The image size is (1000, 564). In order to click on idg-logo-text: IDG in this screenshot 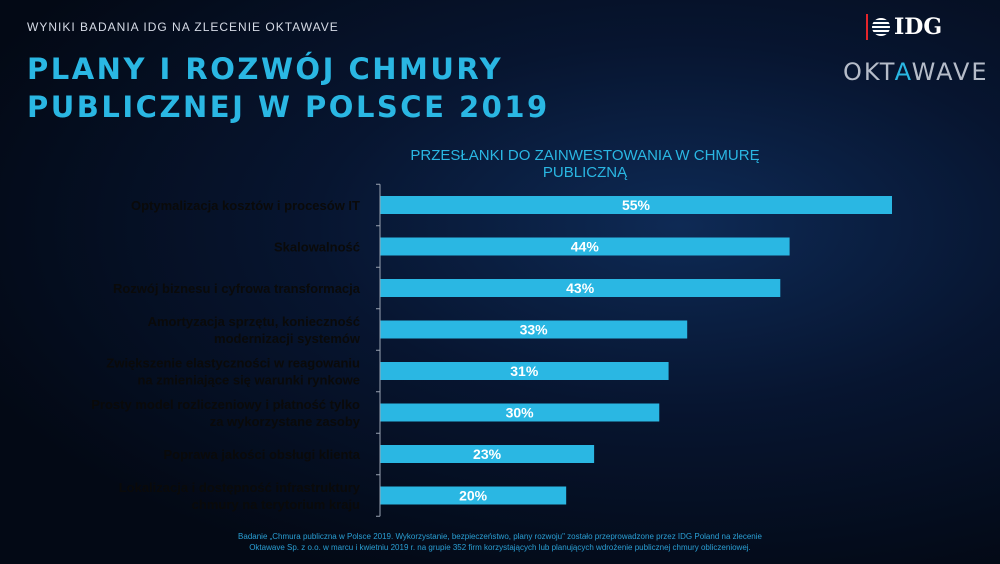, I will do `click(918, 27)`.